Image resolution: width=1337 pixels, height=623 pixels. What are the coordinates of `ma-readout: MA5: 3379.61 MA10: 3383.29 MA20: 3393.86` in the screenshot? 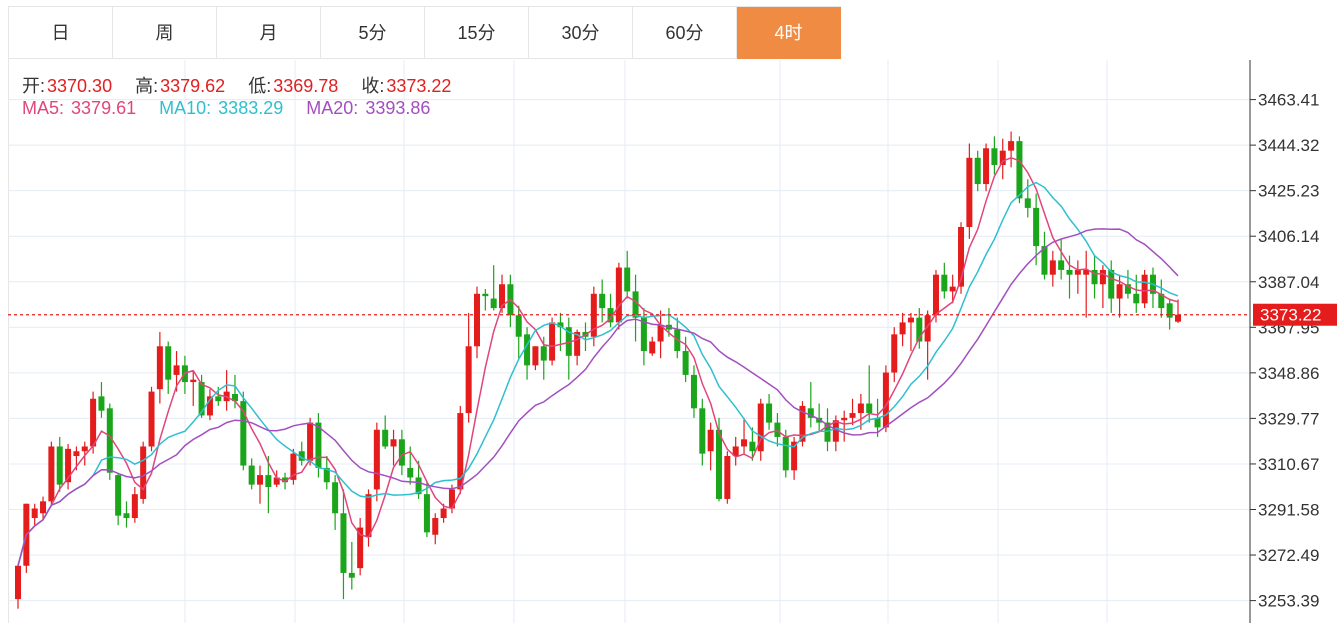 It's located at (227, 108).